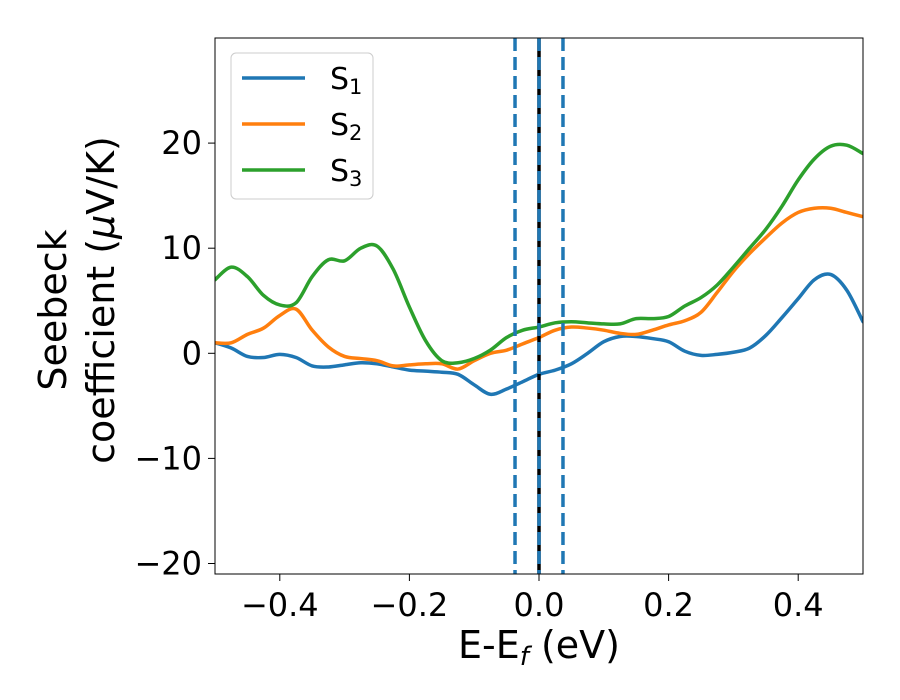  What do you see at coordinates (410, 605) in the screenshot?
I see `x-tick-label: −0.2` at bounding box center [410, 605].